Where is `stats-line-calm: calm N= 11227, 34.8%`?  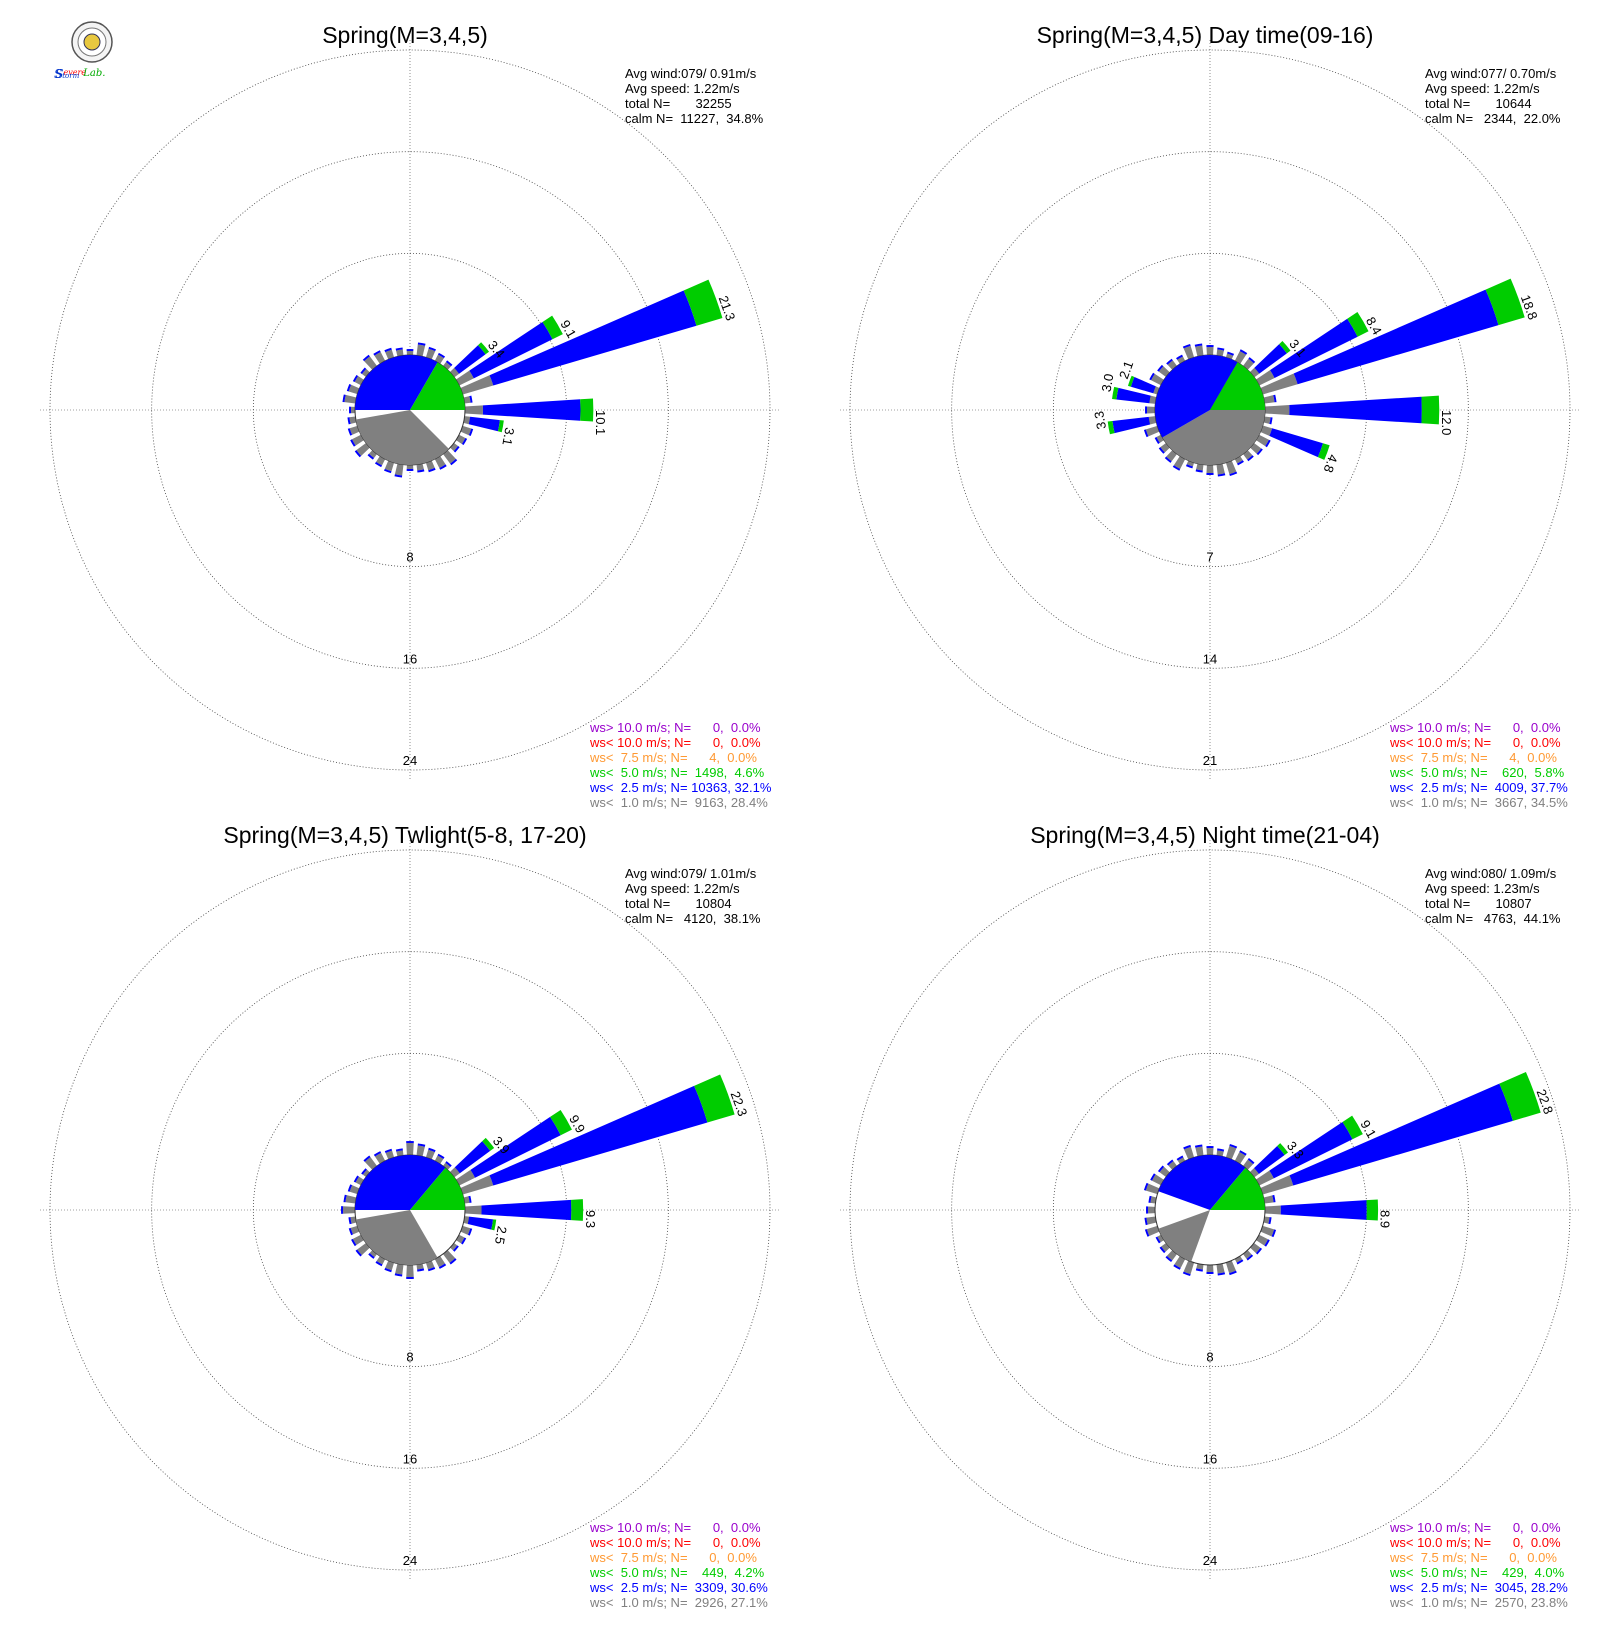
stats-line-calm: calm N= 11227, 34.8% is located at coordinates (694, 118).